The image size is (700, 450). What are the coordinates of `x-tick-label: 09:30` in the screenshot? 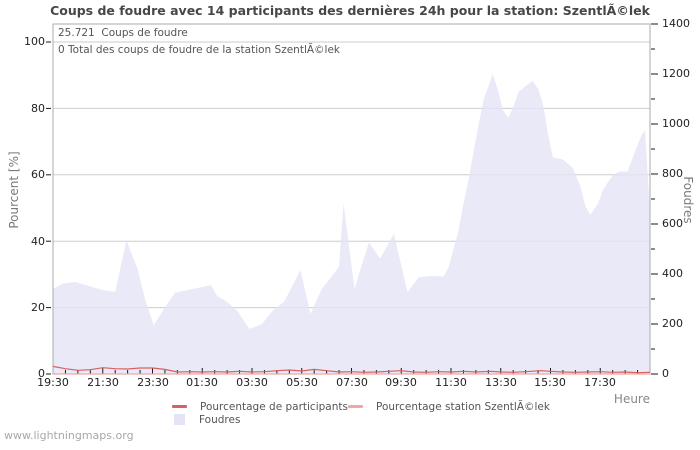 It's located at (401, 382).